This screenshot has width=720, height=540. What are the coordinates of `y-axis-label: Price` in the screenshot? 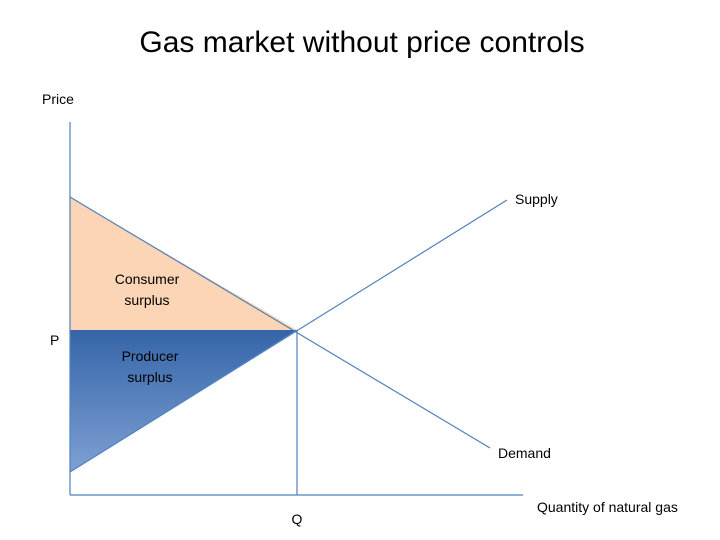 It's located at (58, 99).